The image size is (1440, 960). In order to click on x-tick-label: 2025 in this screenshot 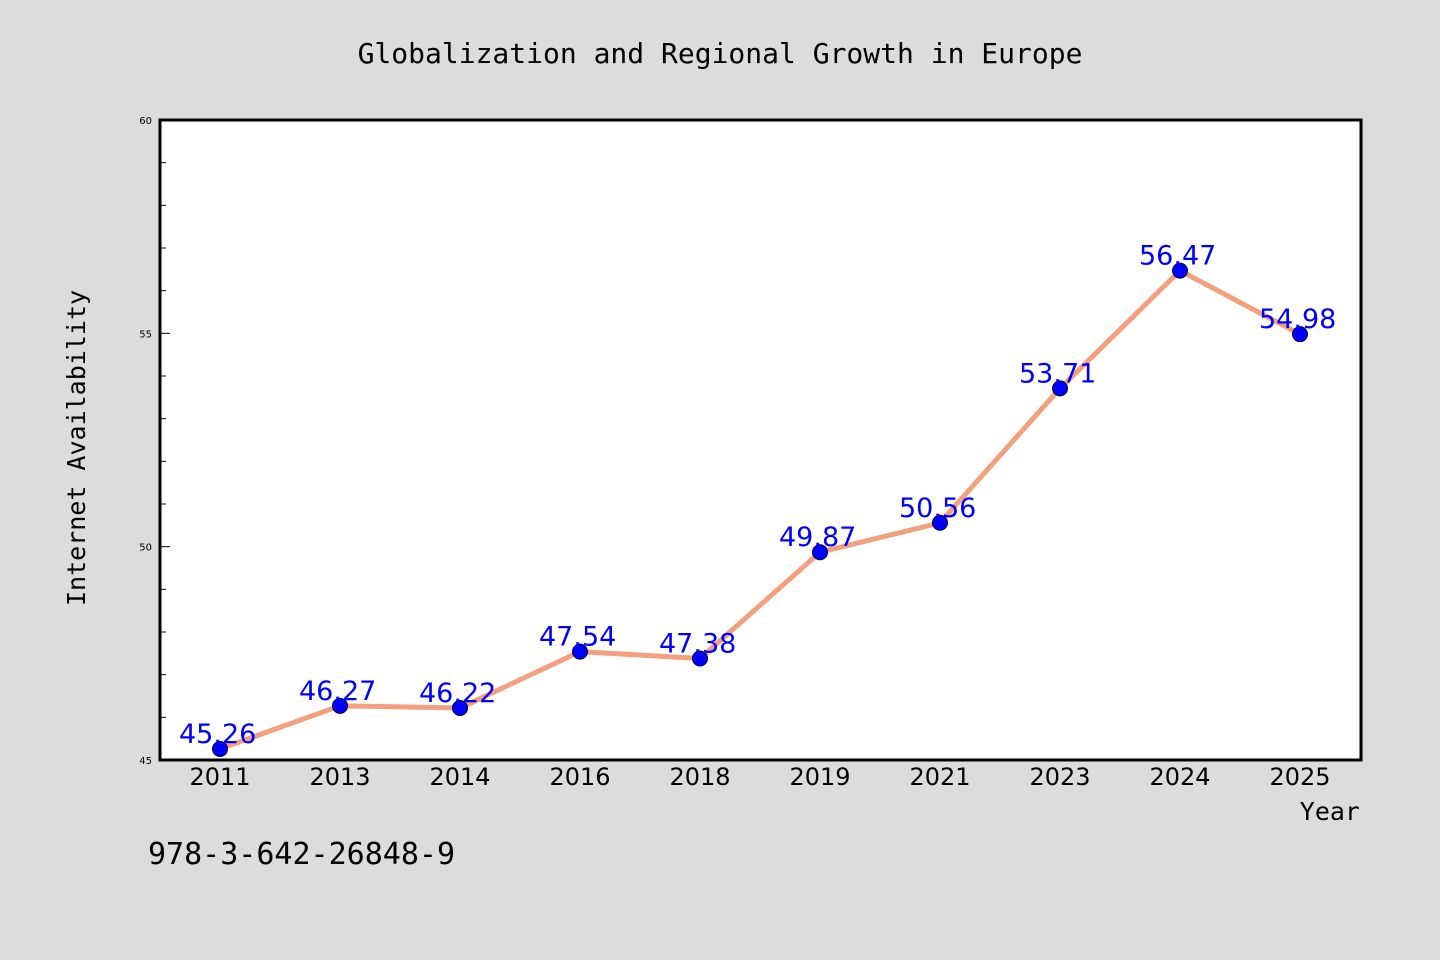, I will do `click(1299, 777)`.